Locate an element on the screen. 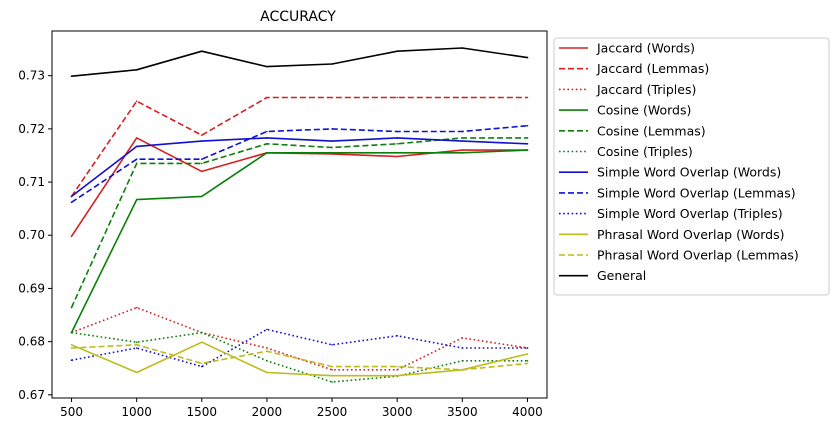 This screenshot has width=839, height=433. legend-label: Phrasal Word Overlap (Words) is located at coordinates (690, 234).